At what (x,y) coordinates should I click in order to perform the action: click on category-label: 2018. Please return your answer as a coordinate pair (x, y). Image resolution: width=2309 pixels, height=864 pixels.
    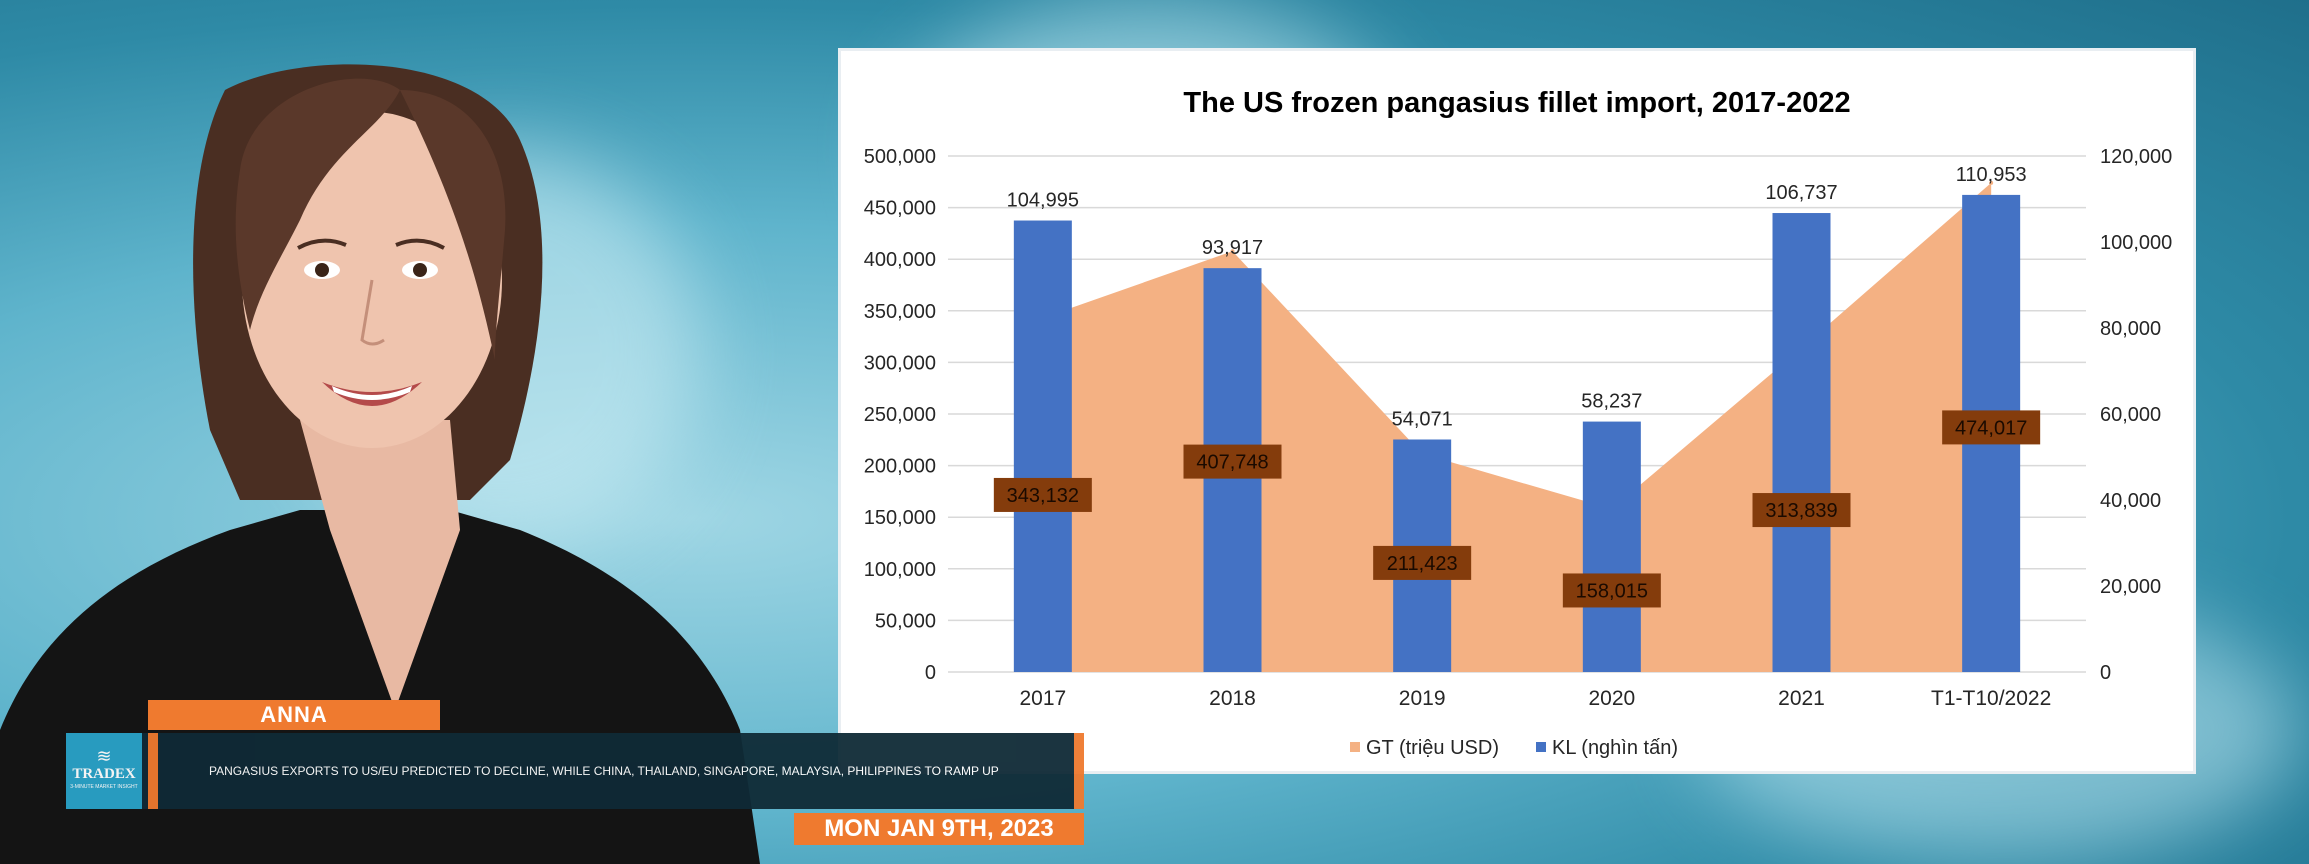
    Looking at the image, I should click on (1232, 698).